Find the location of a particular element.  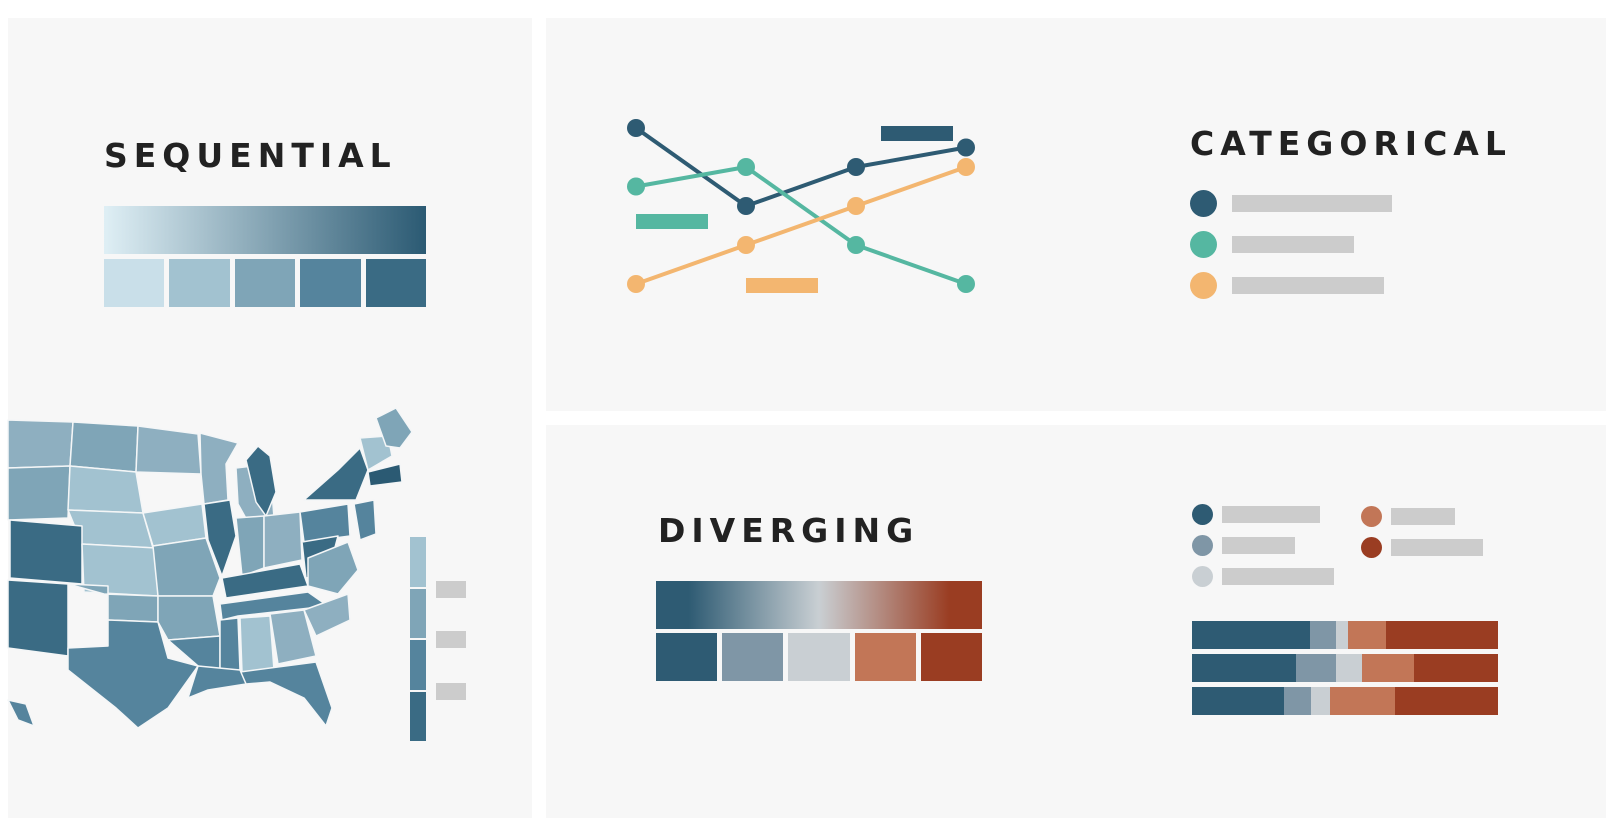

diverging-stacked-bar-chart is located at coordinates (1345, 670).